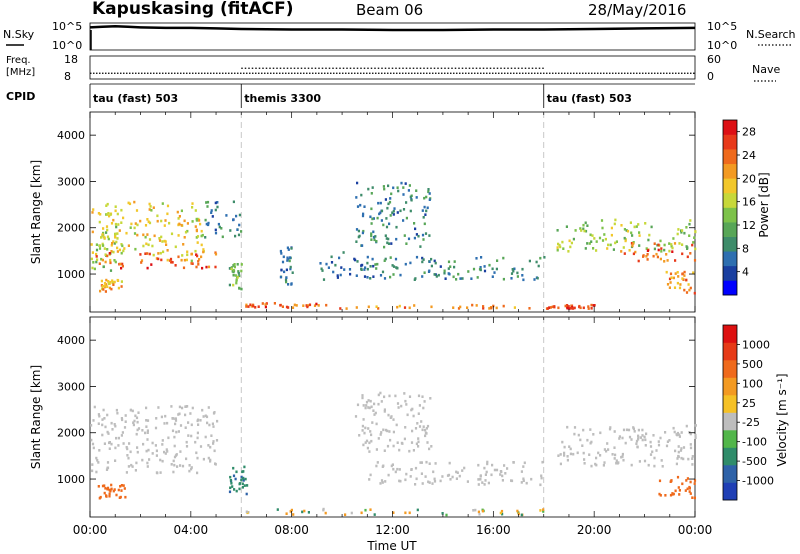  I want to click on cpid-segment-label: themis 3300, so click(282, 98).